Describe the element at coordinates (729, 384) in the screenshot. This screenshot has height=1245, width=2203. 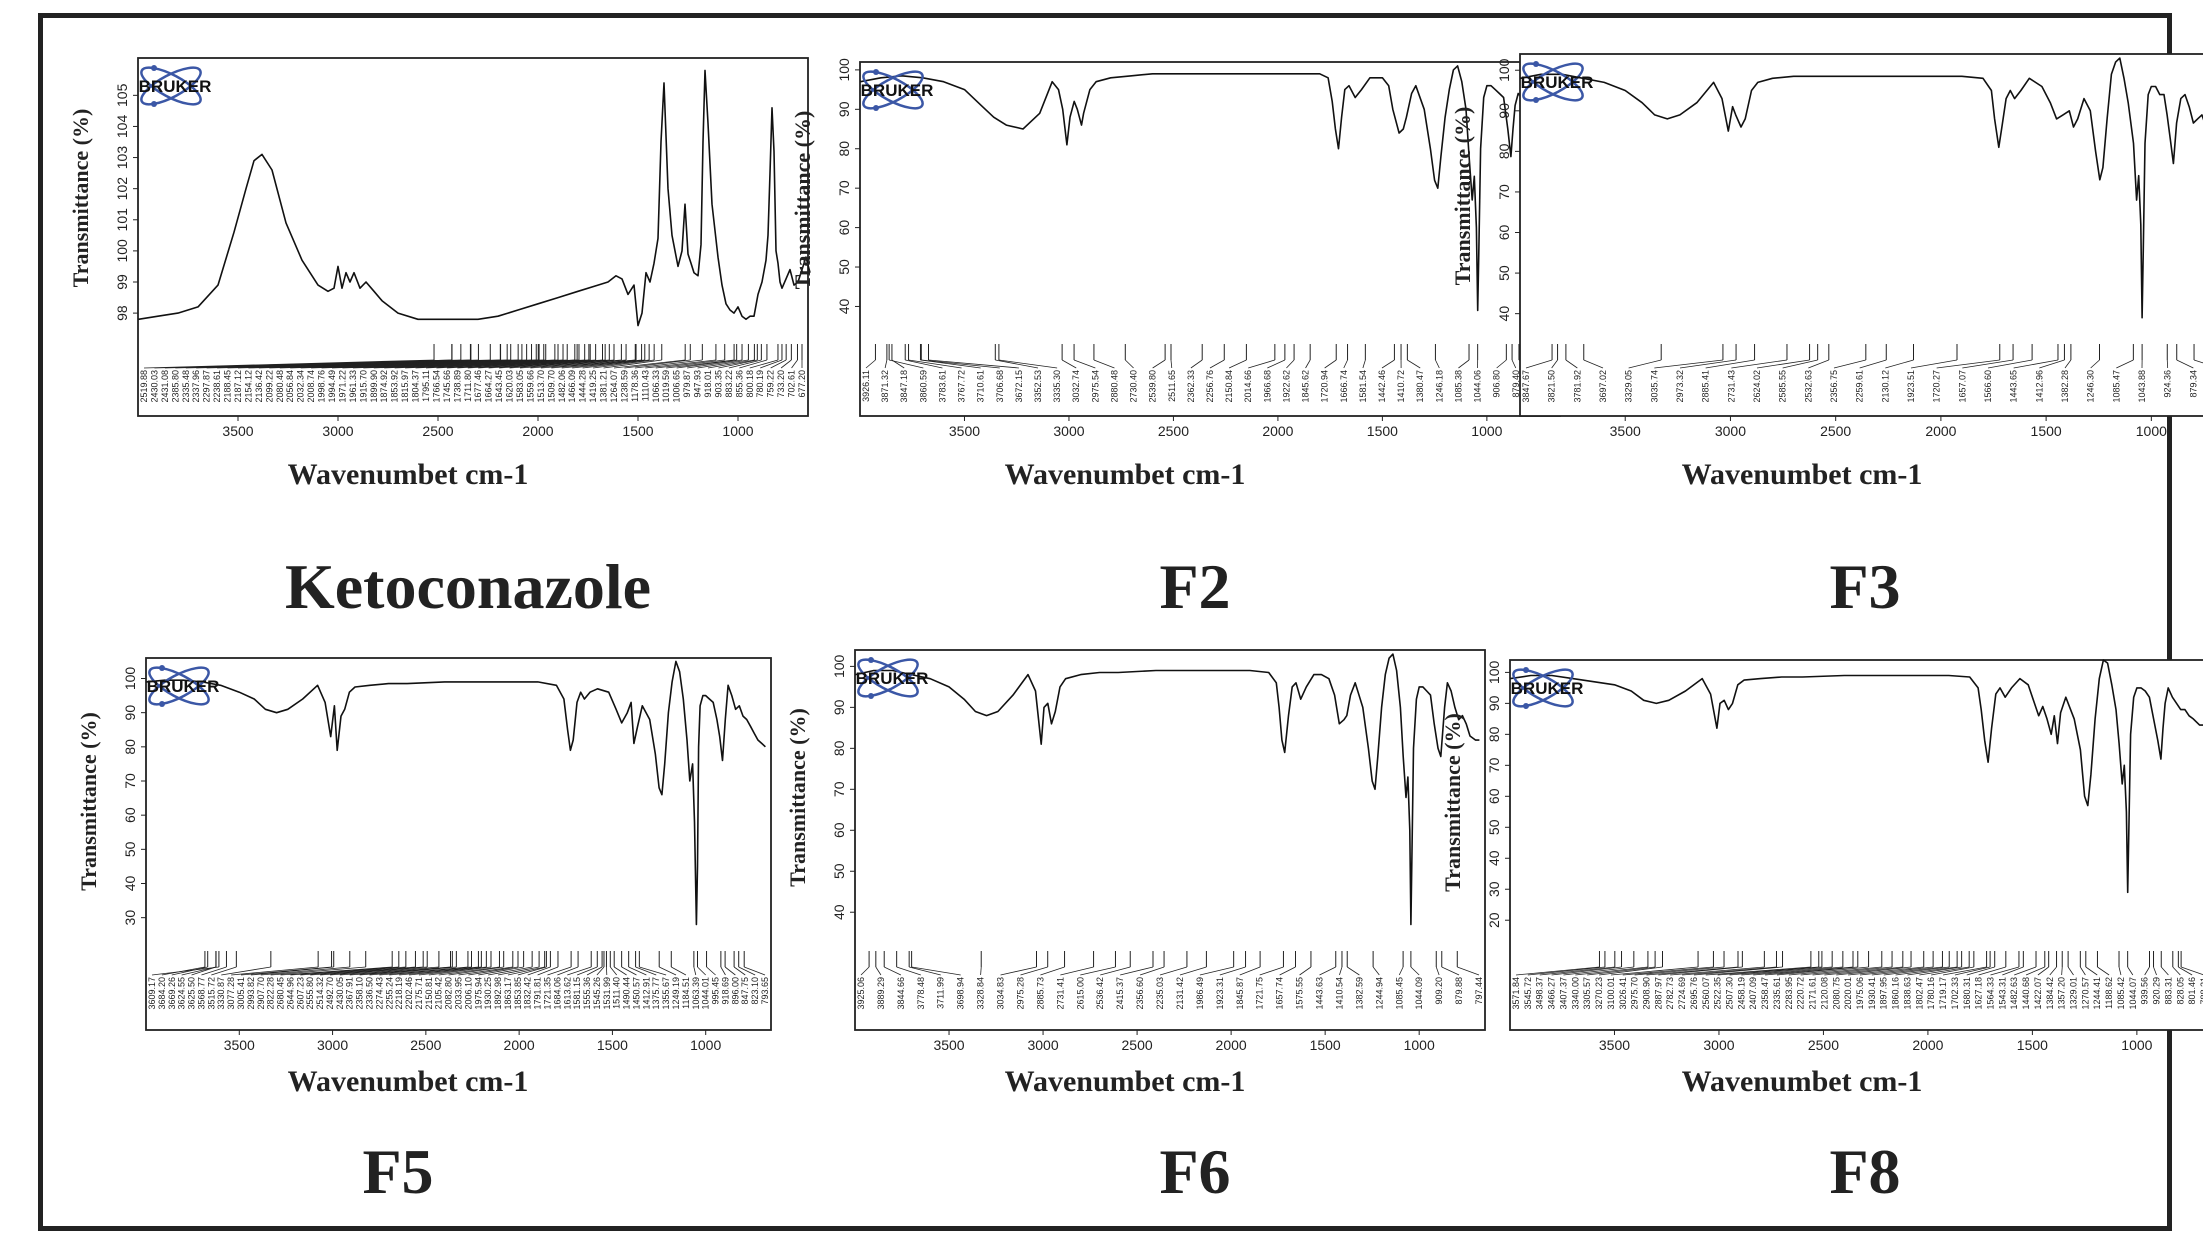
I see `peak-label: 883.22` at that location.